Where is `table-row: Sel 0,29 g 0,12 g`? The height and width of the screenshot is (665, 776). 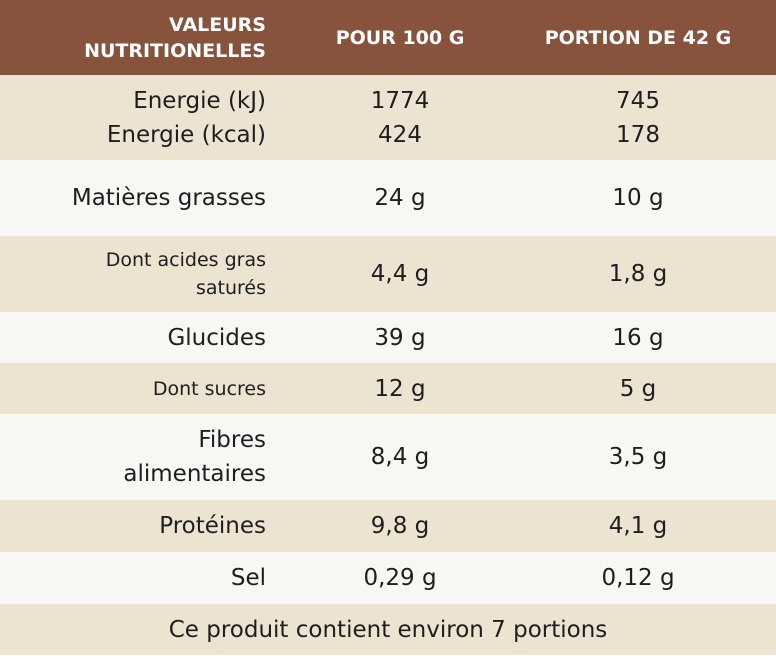 table-row: Sel 0,29 g 0,12 g is located at coordinates (388, 578).